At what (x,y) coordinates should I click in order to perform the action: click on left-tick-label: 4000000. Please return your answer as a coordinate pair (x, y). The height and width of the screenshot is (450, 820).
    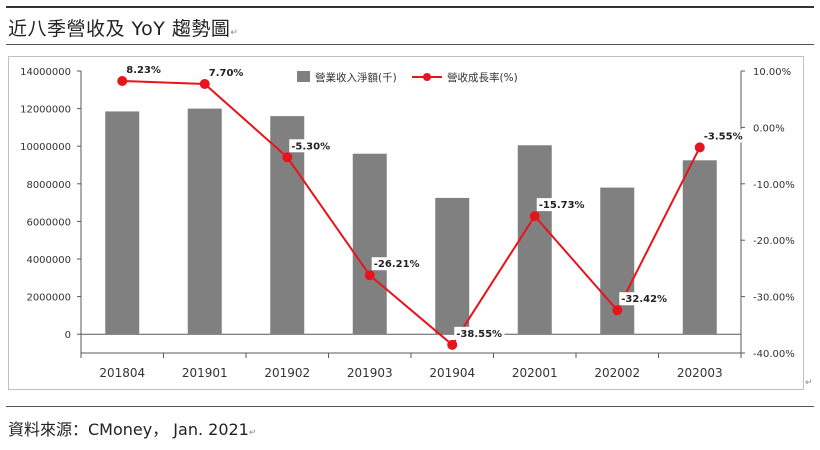
    Looking at the image, I should click on (48, 260).